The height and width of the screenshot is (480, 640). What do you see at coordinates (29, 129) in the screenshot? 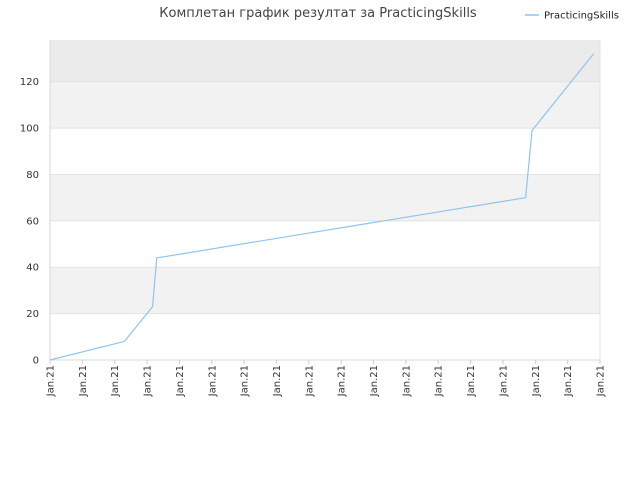
I see `y-tick-label: 100` at bounding box center [29, 129].